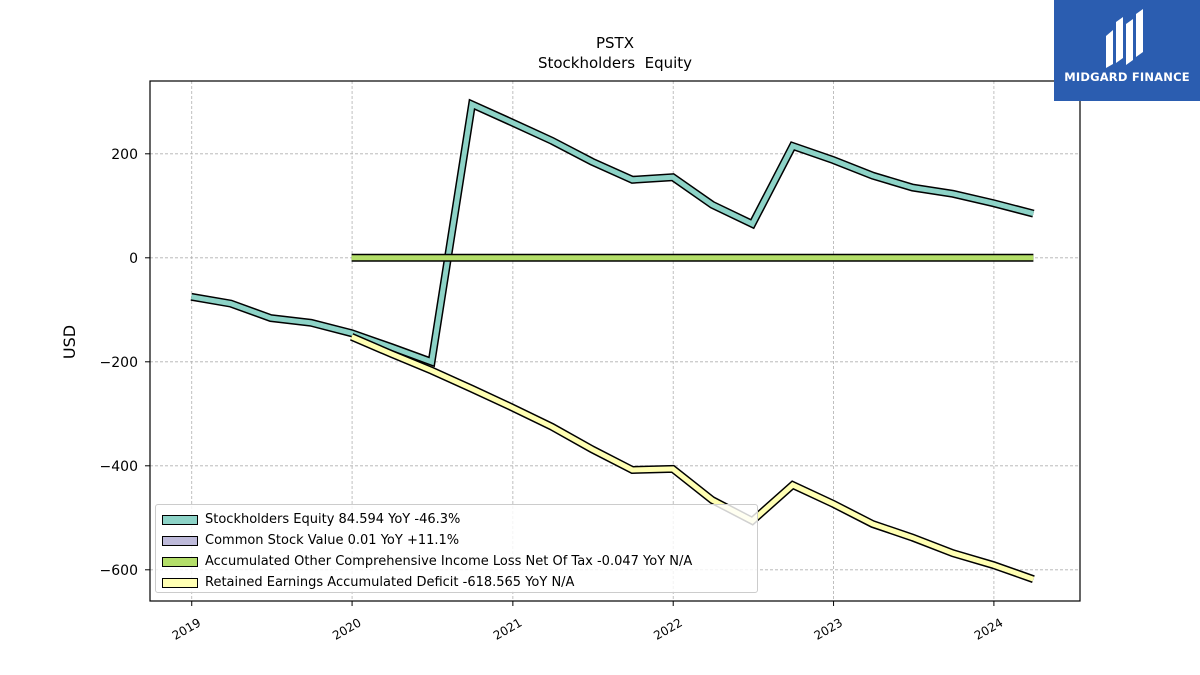 The height and width of the screenshot is (675, 1200). Describe the element at coordinates (507, 628) in the screenshot. I see `x-tick-label: 2021` at that location.